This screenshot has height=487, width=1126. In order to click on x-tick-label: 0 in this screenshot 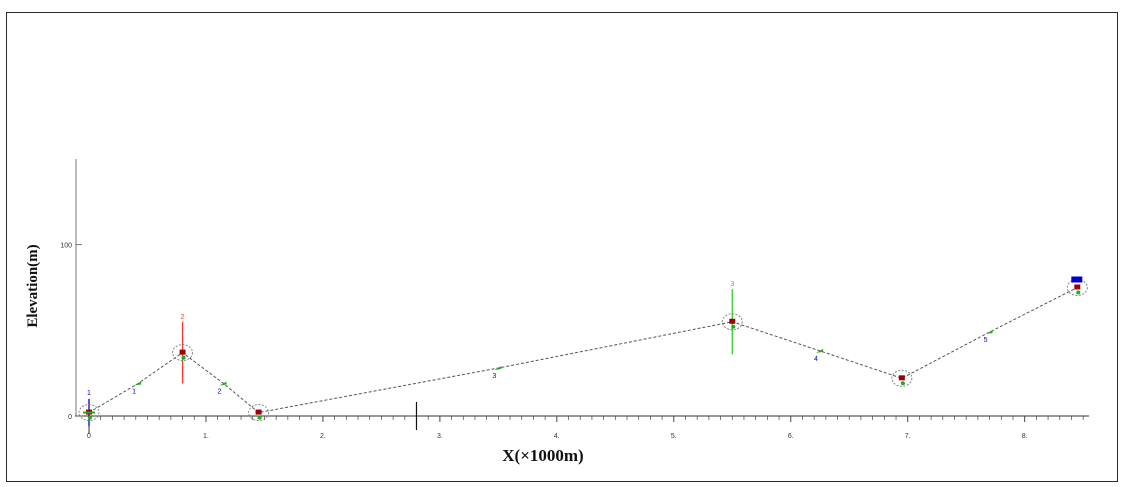, I will do `click(89, 436)`.